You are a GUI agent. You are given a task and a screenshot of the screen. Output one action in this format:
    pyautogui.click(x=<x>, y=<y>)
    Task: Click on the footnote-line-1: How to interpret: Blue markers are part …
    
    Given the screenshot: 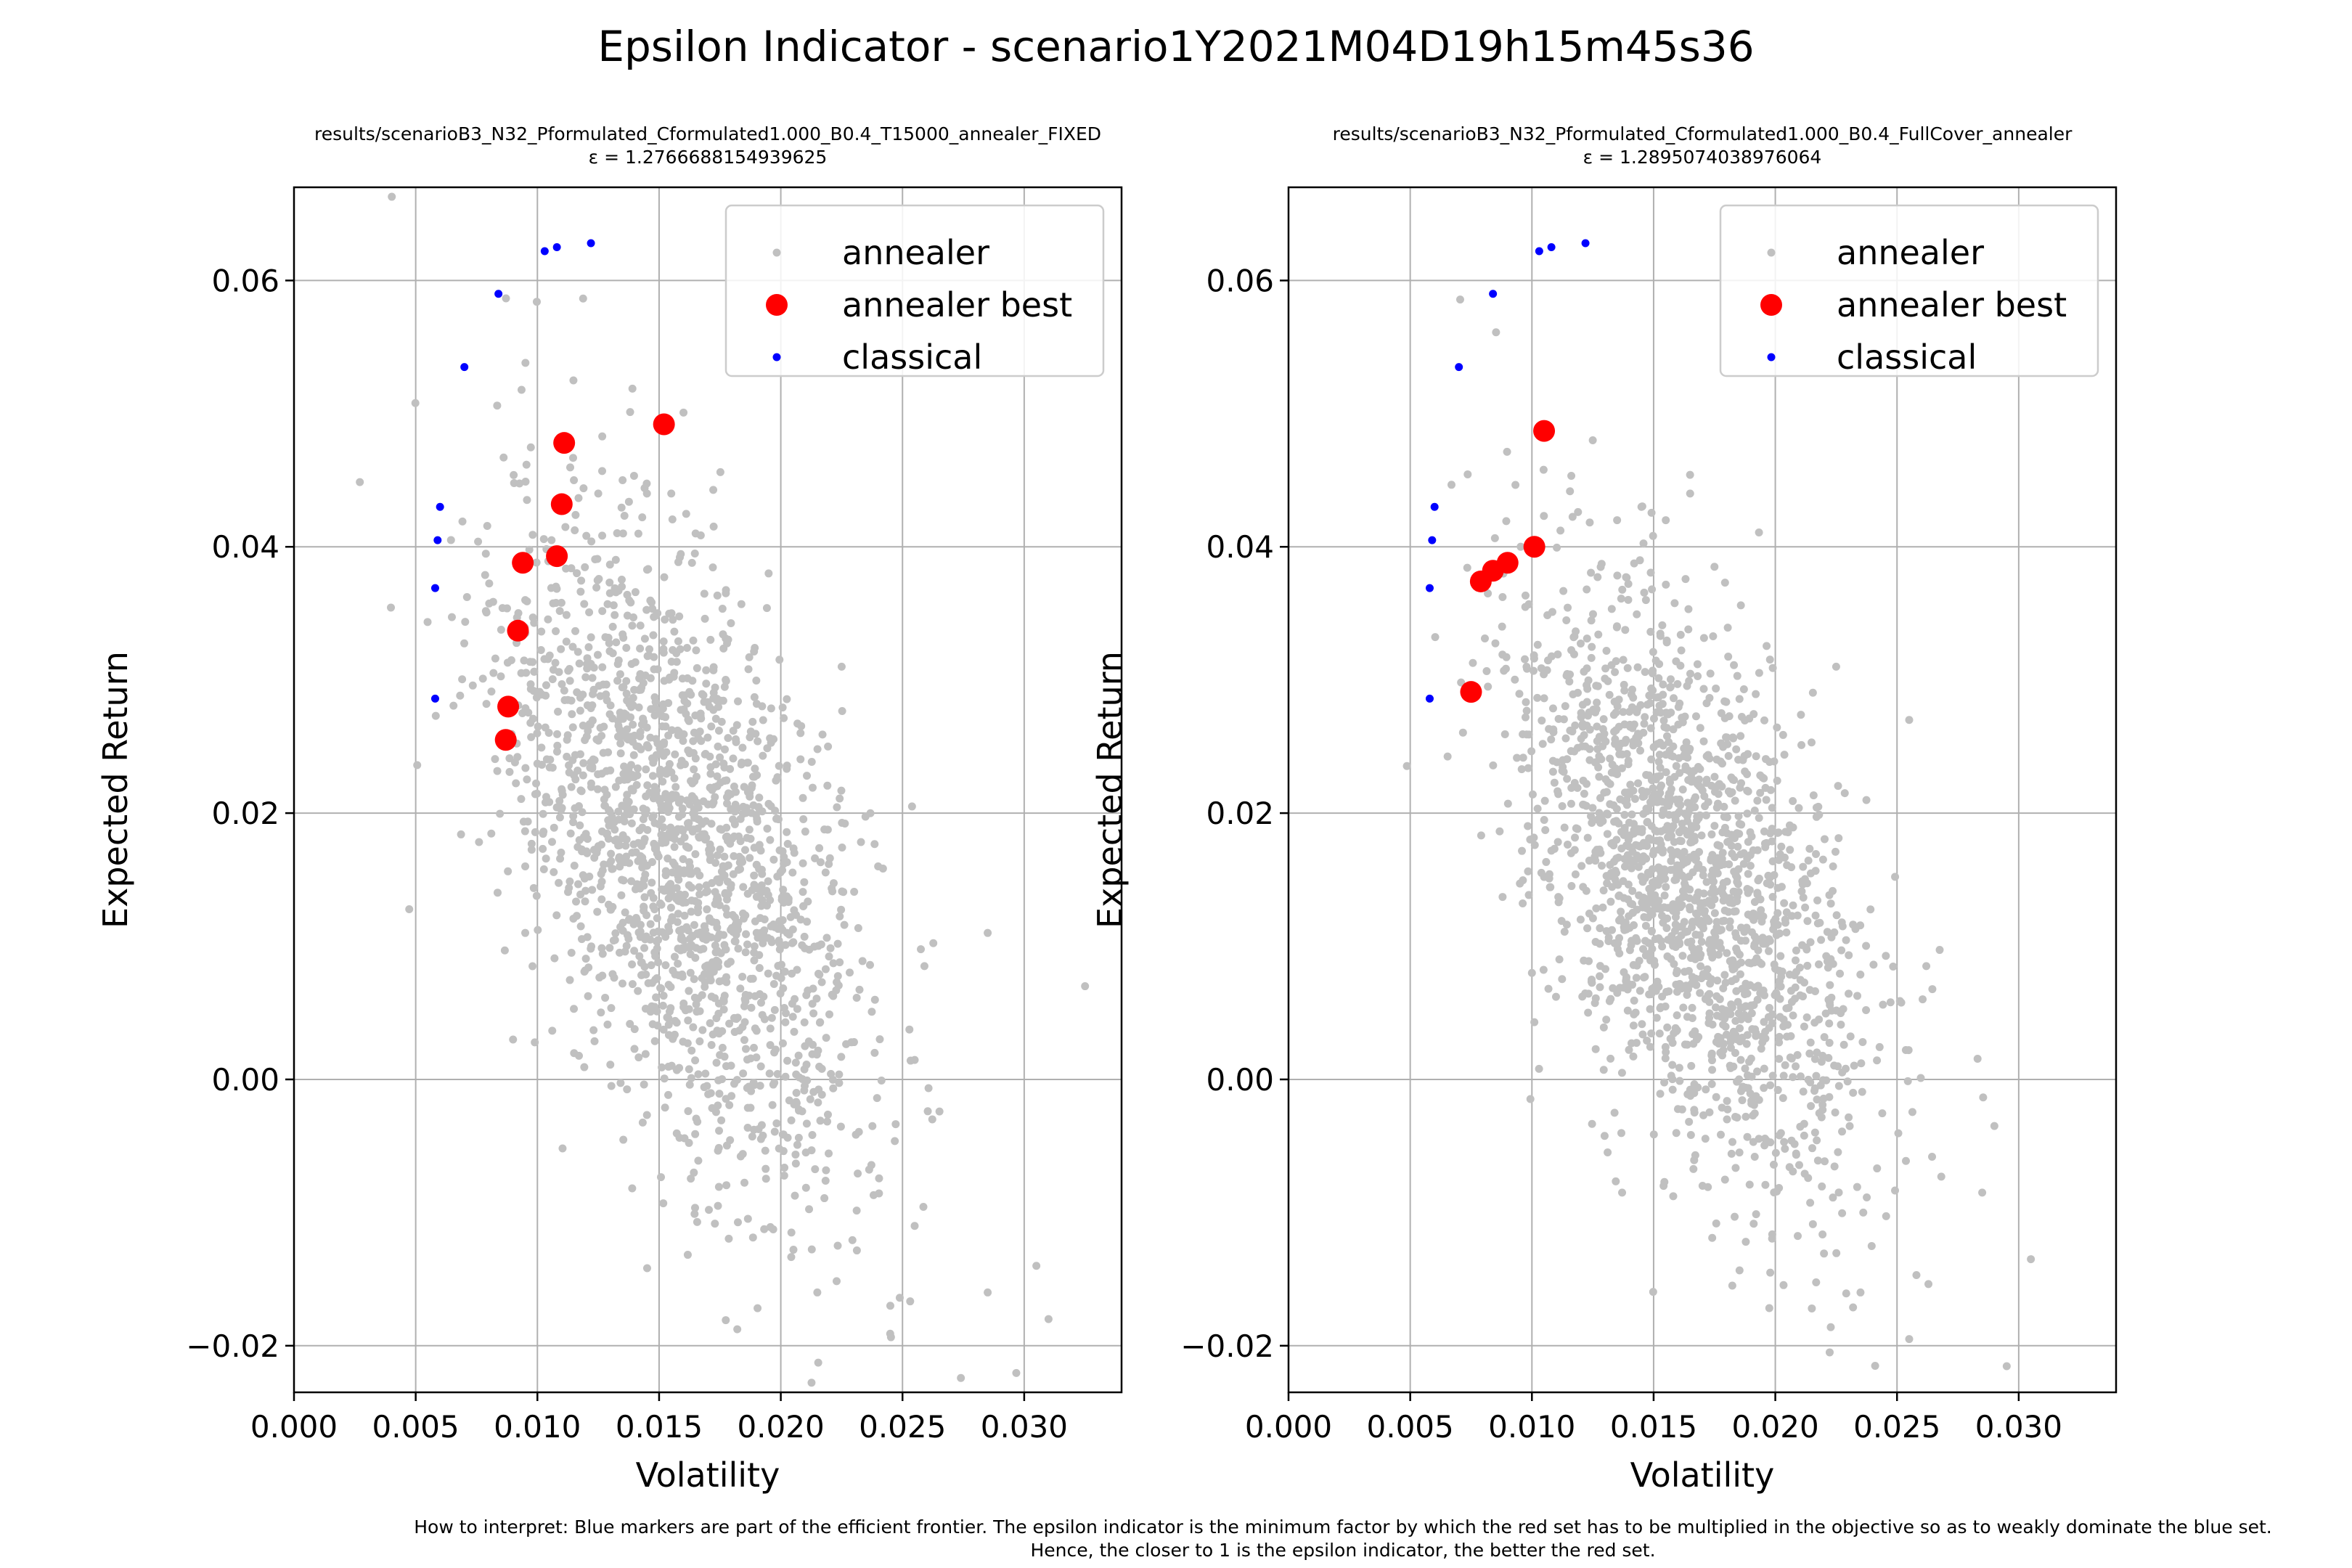 What is the action you would take?
    pyautogui.click(x=1343, y=1527)
    